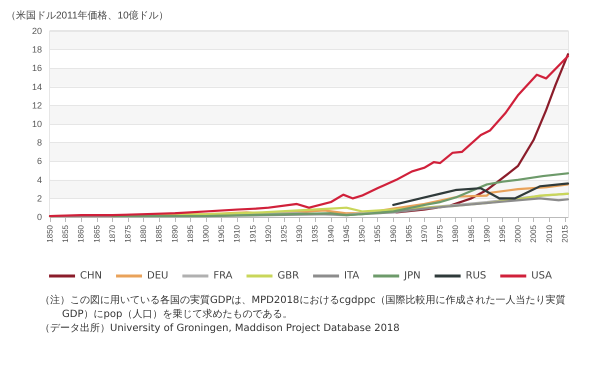  I want to click on legend-label: USA, so click(541, 276).